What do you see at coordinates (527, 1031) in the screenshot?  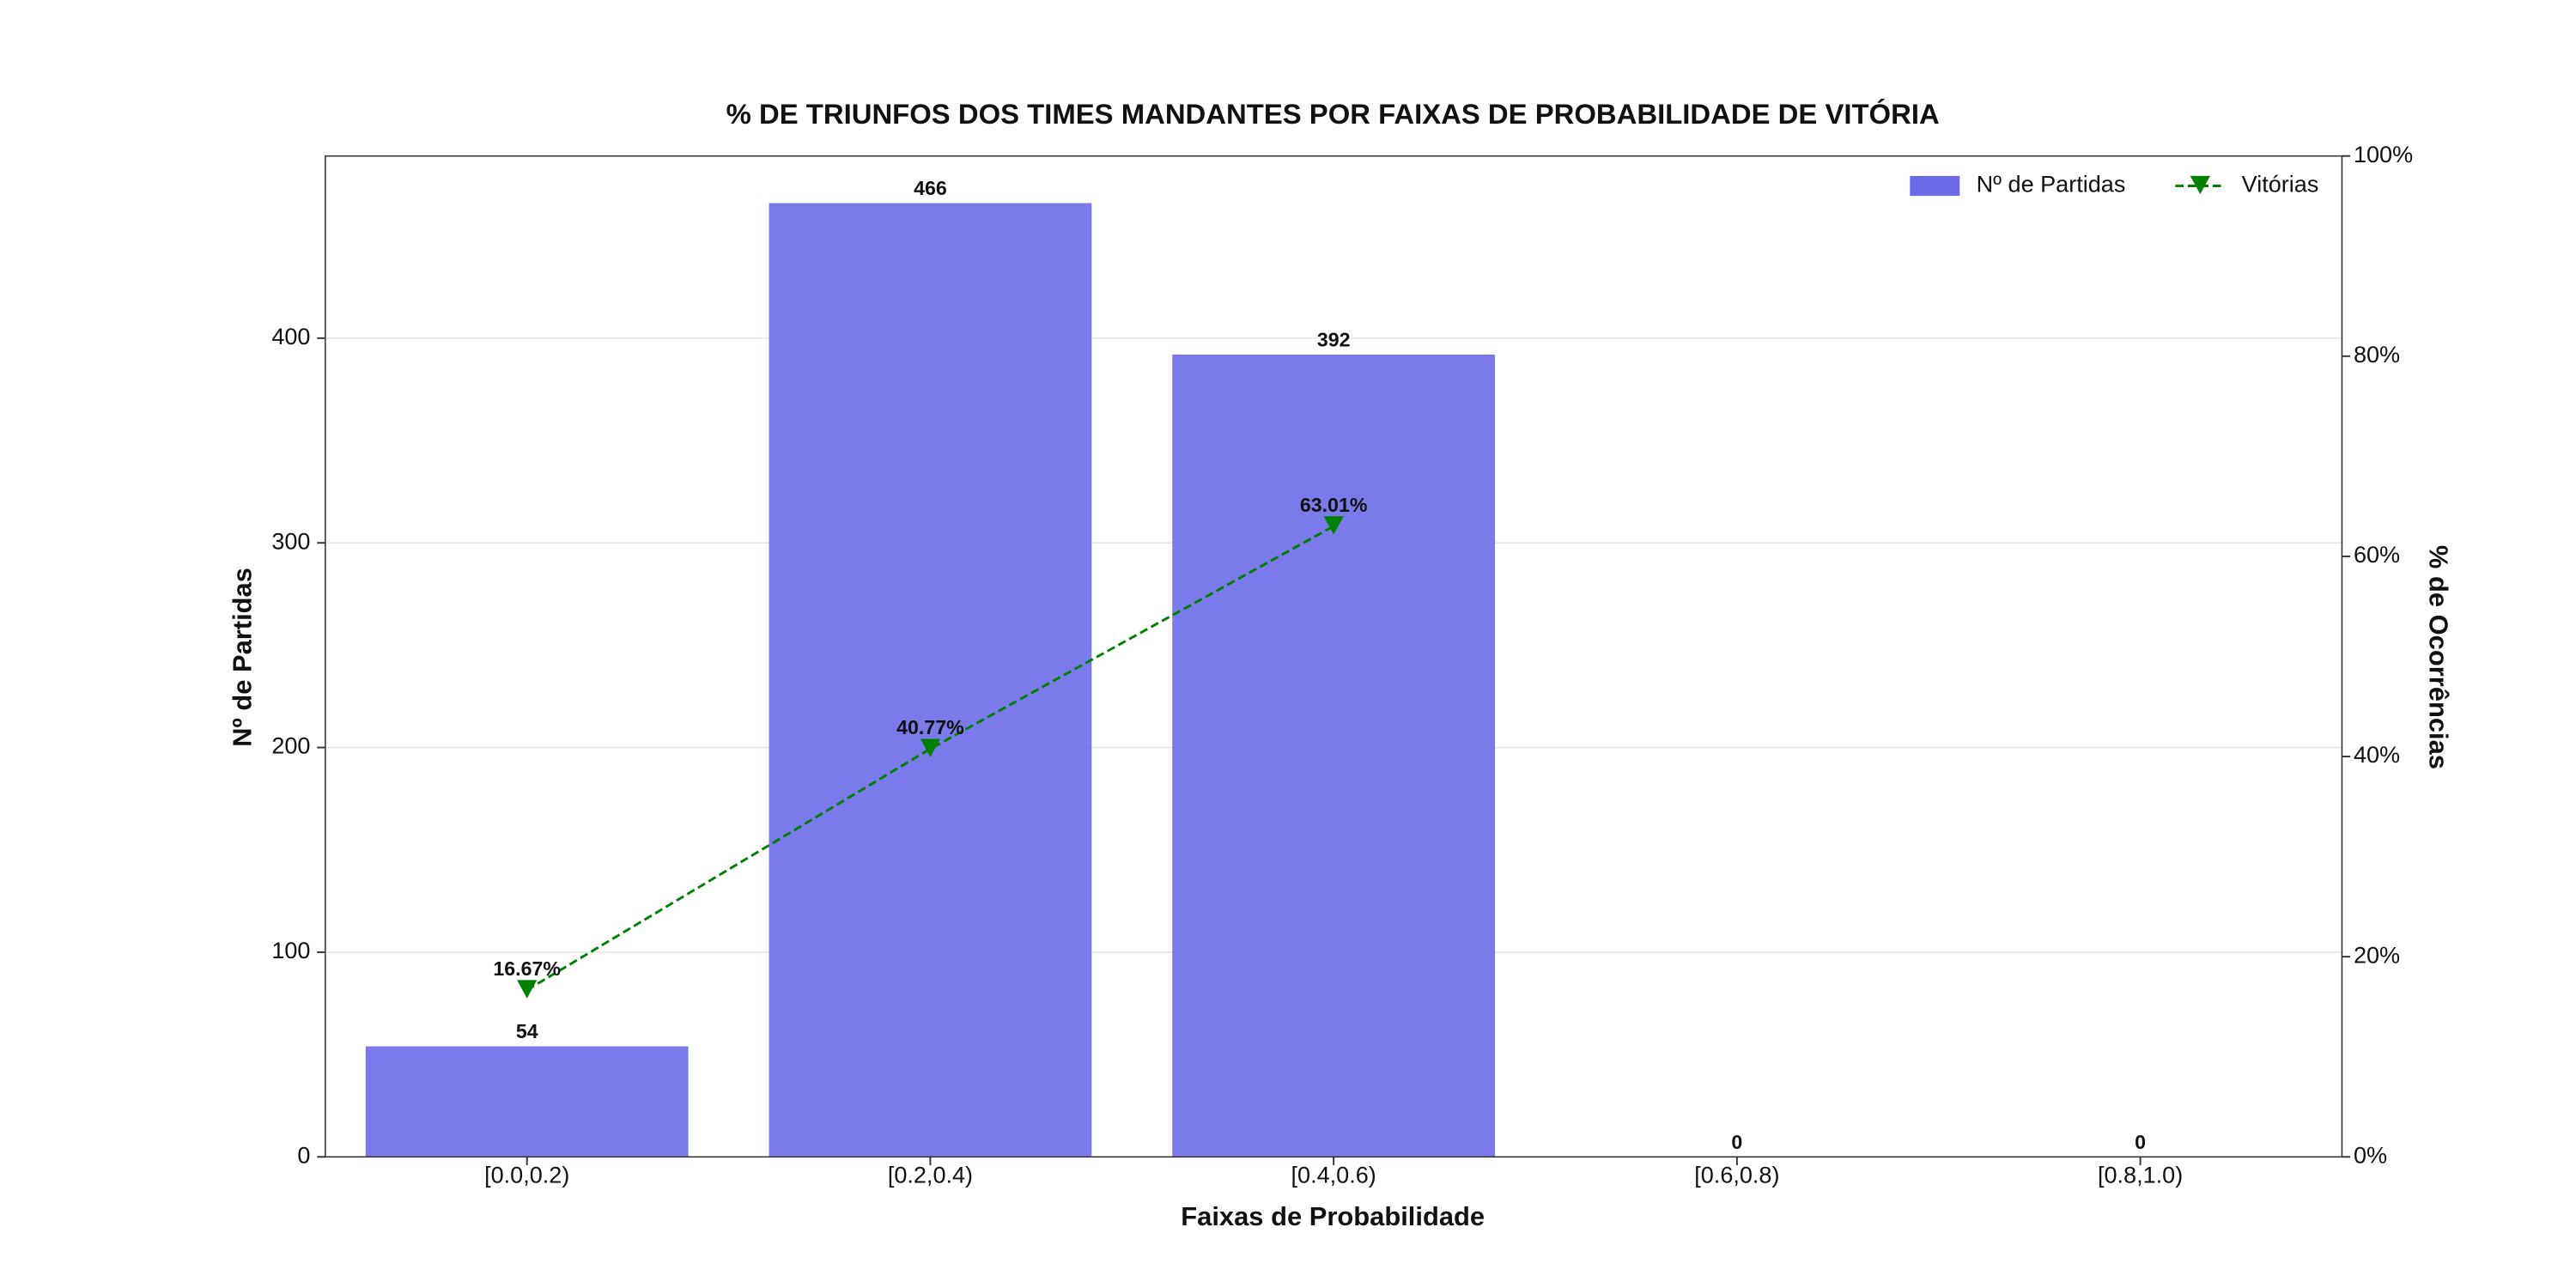 I see `bar-value-label: 54` at bounding box center [527, 1031].